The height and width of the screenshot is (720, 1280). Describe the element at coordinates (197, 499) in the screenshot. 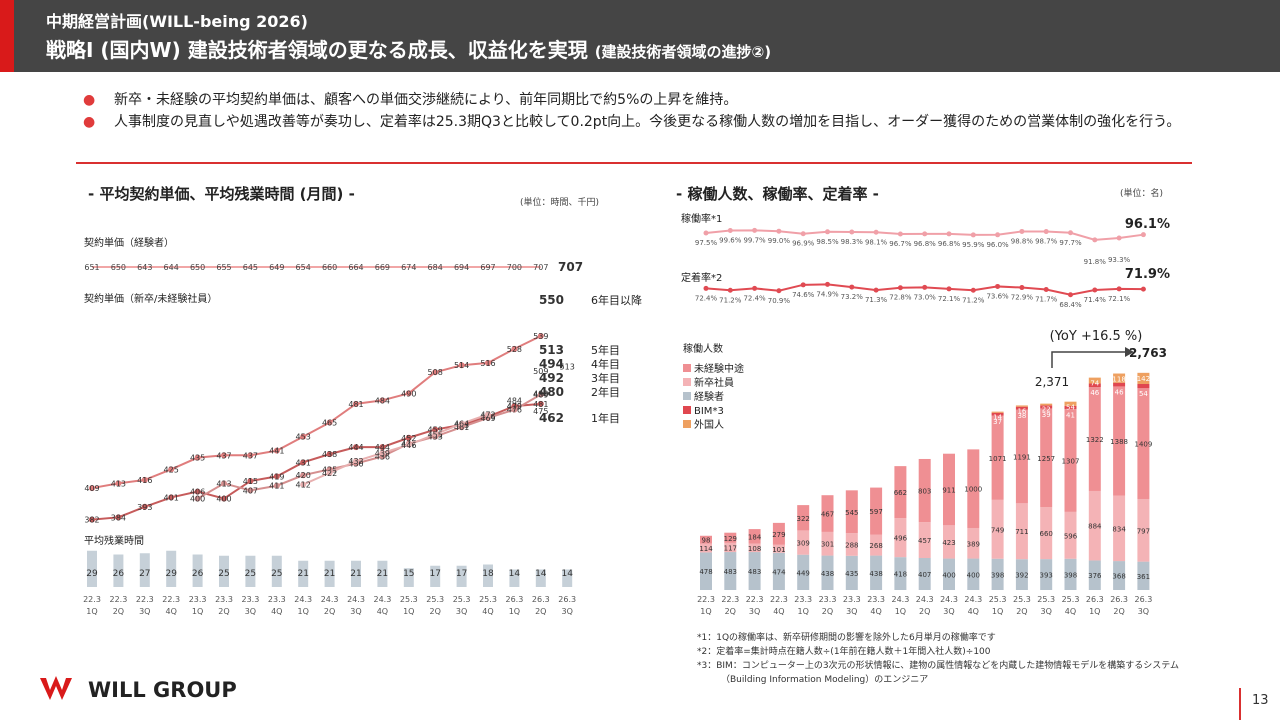

I see `series-c-point-label: 400` at that location.